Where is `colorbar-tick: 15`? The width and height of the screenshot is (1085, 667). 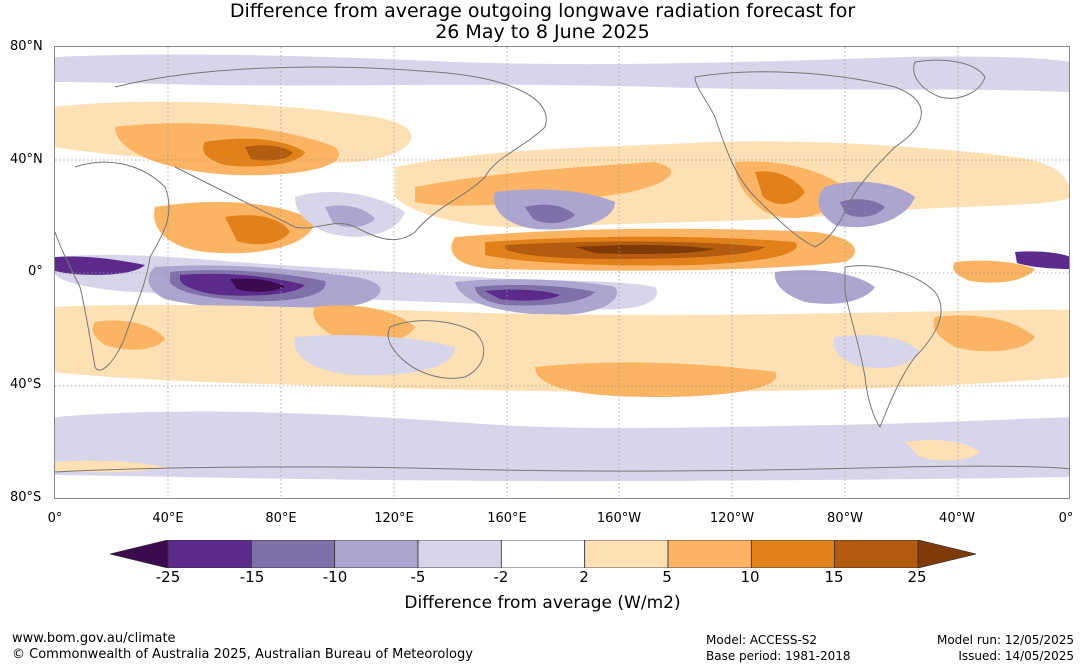
colorbar-tick: 15 is located at coordinates (834, 577).